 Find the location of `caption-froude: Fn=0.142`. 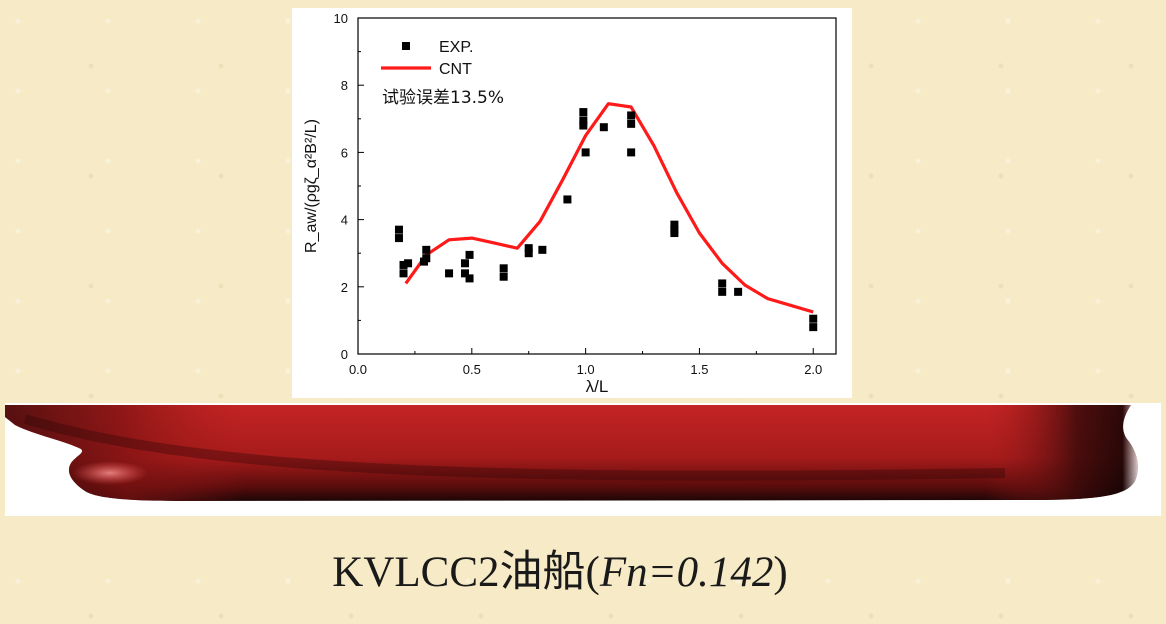

caption-froude: Fn=0.142 is located at coordinates (686, 572).